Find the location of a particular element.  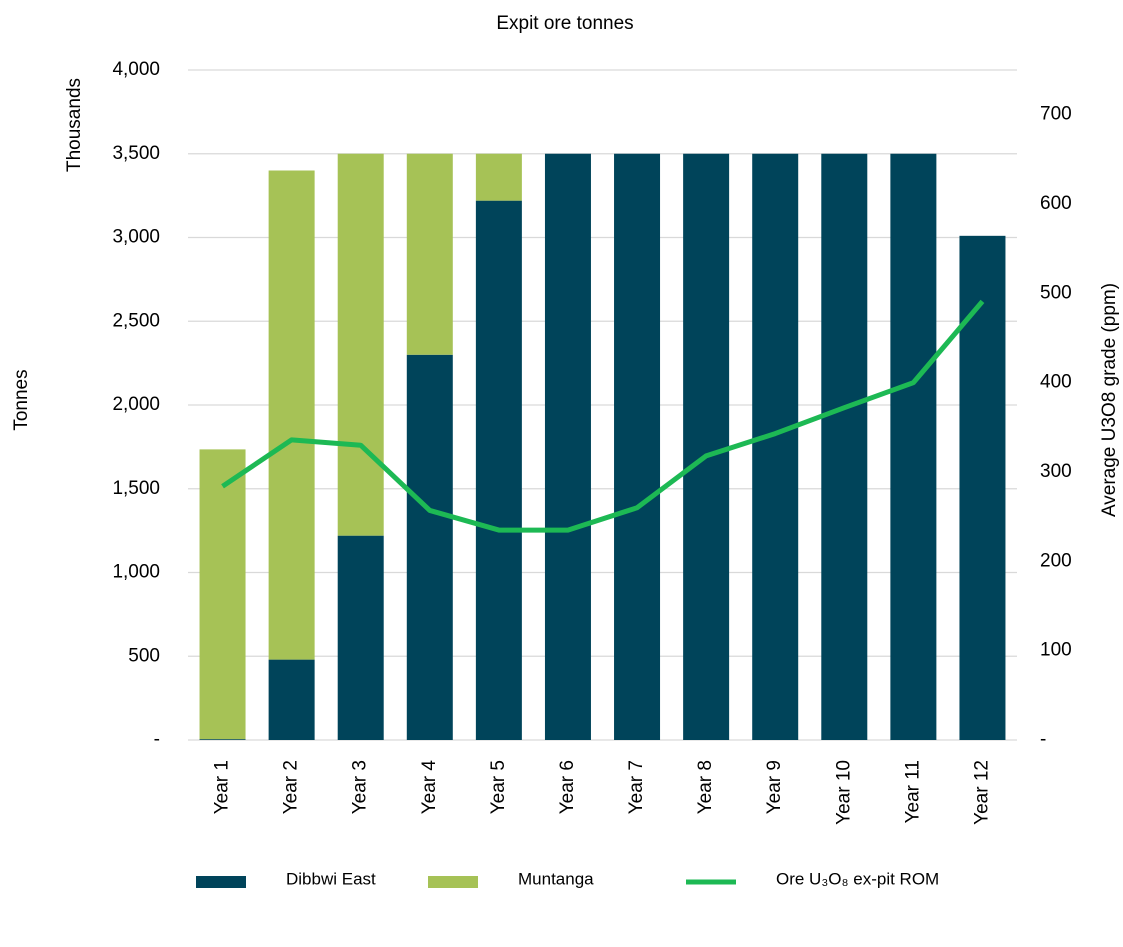

x-tick-label: Year 8 is located at coordinates (705, 787).